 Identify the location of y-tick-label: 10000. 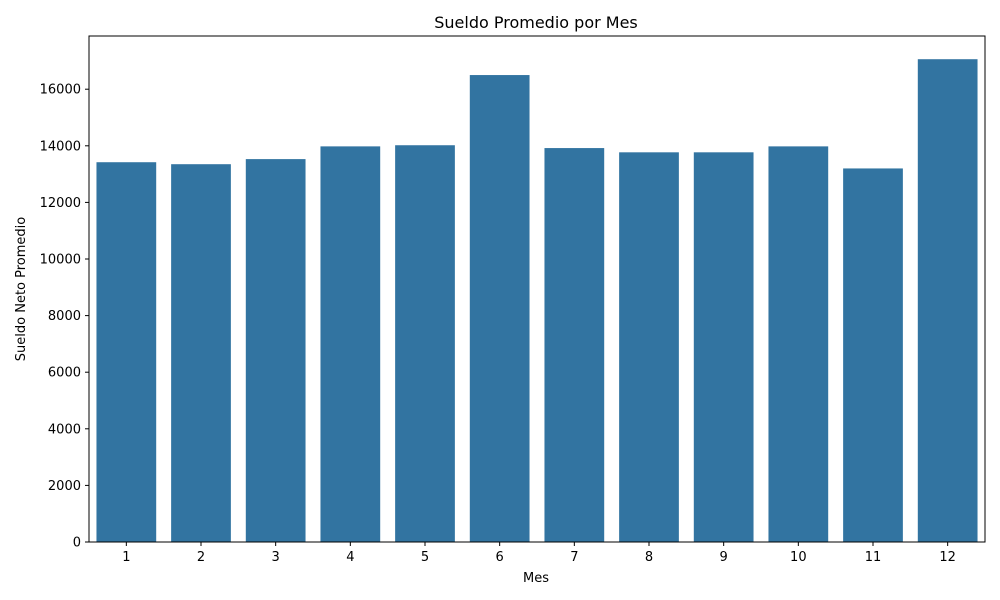
(60, 260).